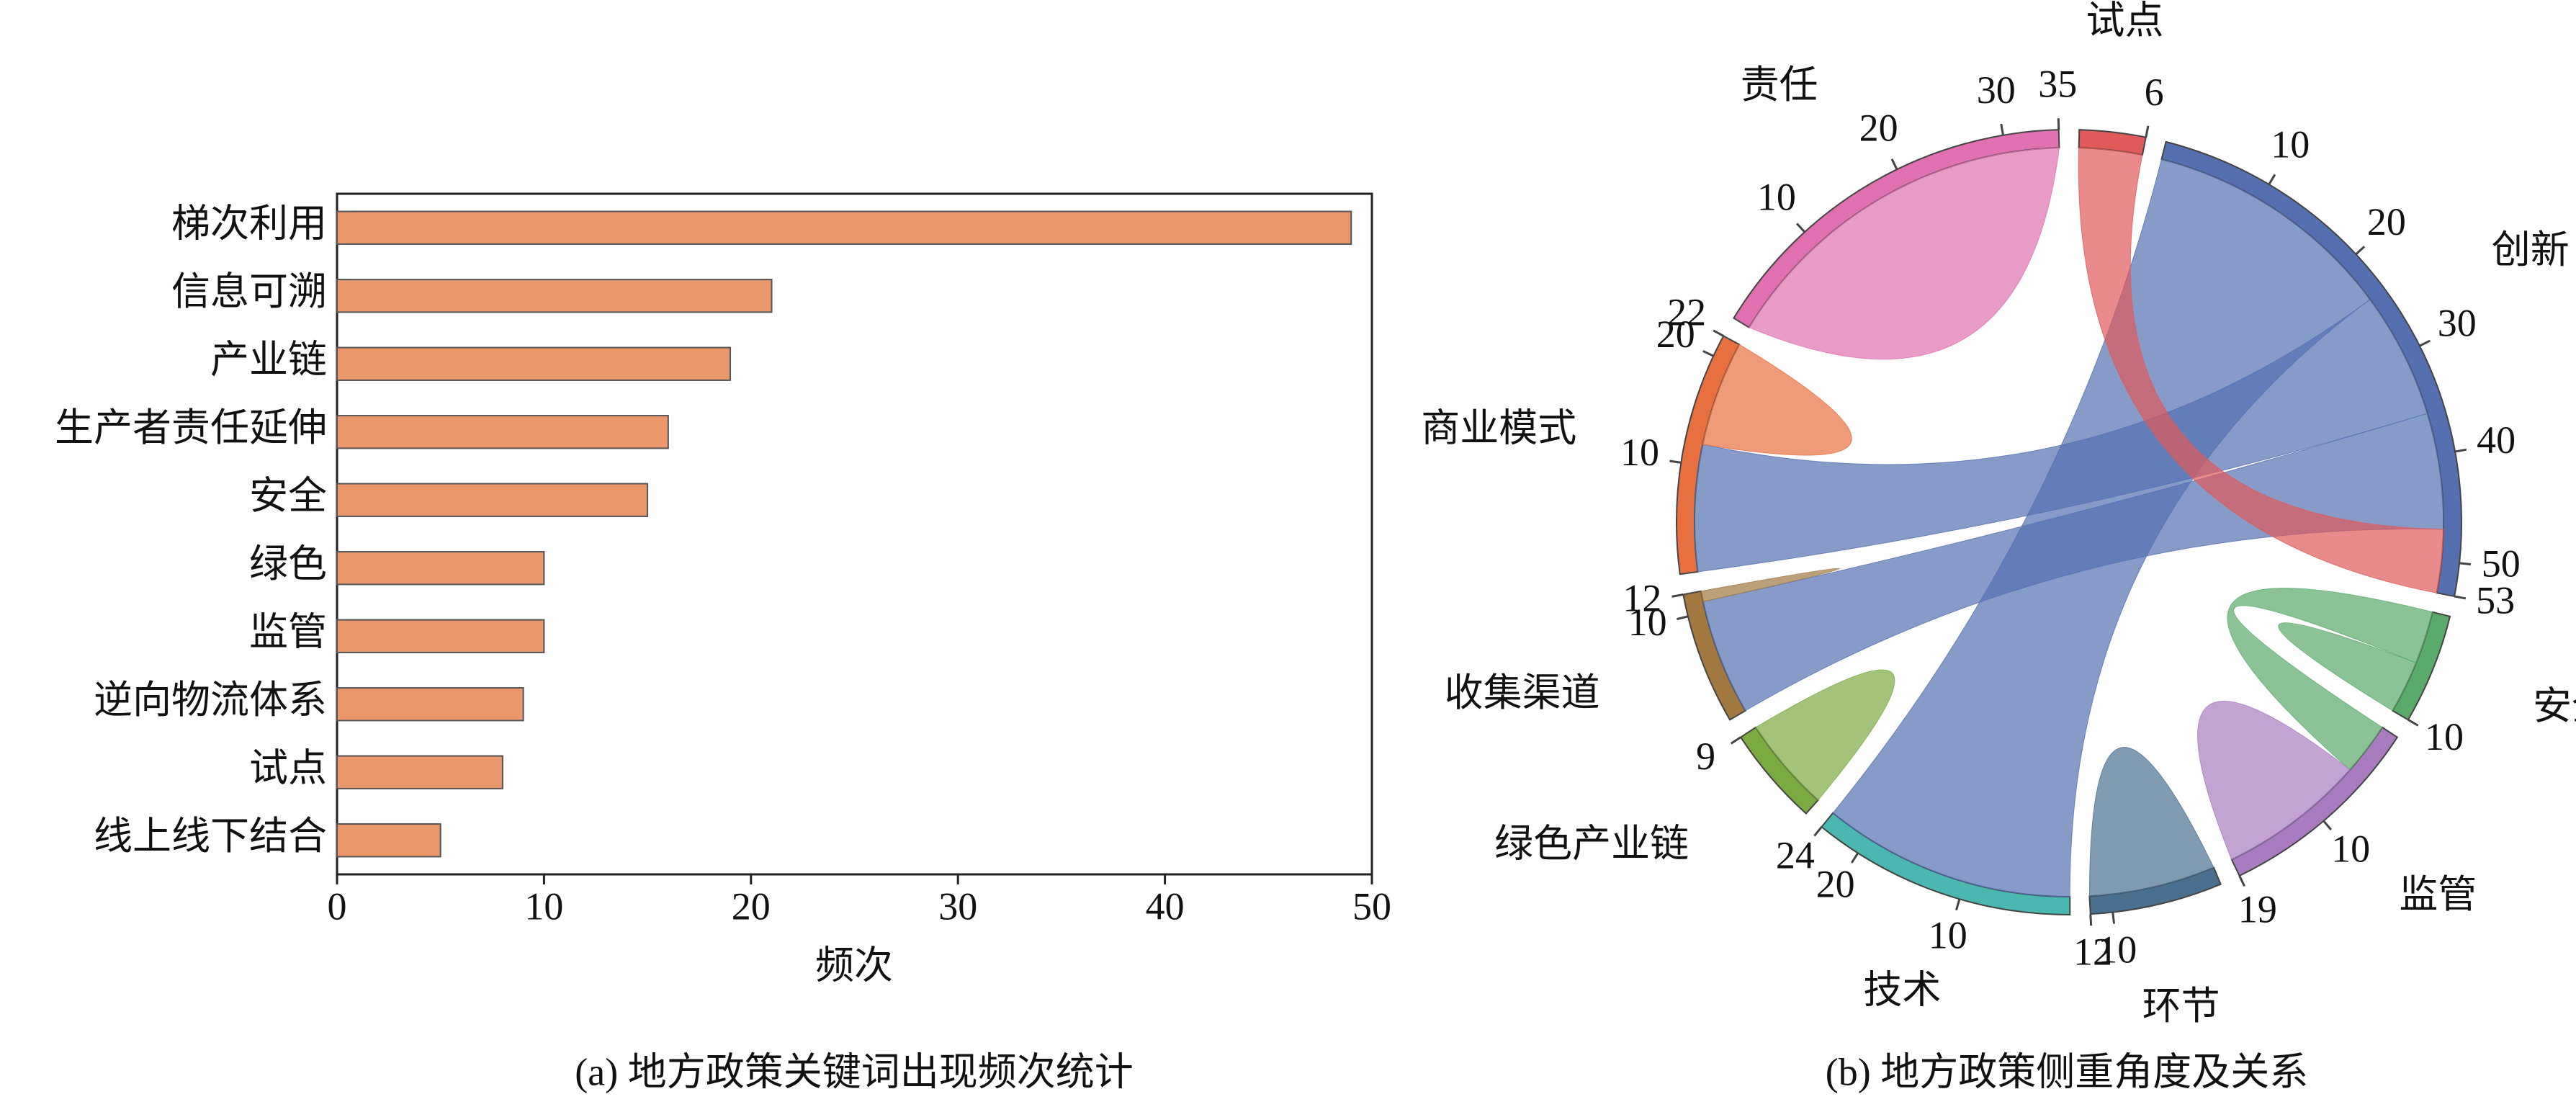  Describe the element at coordinates (2154, 92) in the screenshot. I see `group-tick-label: 6` at that location.